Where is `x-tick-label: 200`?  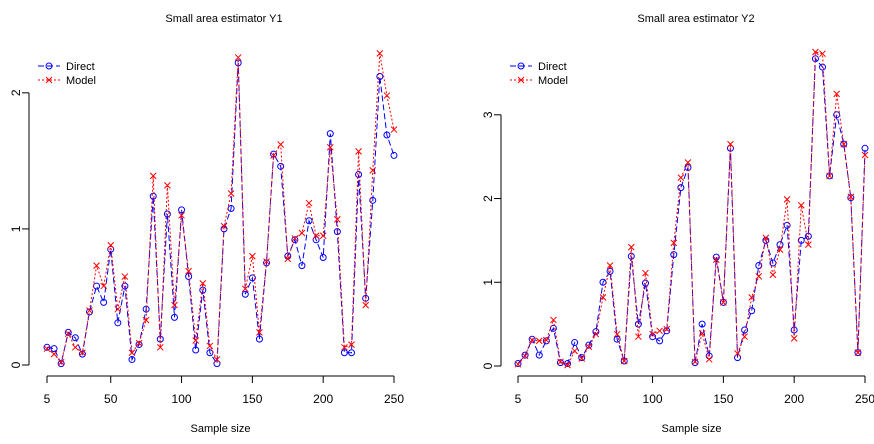 x-tick-label: 200 is located at coordinates (794, 399).